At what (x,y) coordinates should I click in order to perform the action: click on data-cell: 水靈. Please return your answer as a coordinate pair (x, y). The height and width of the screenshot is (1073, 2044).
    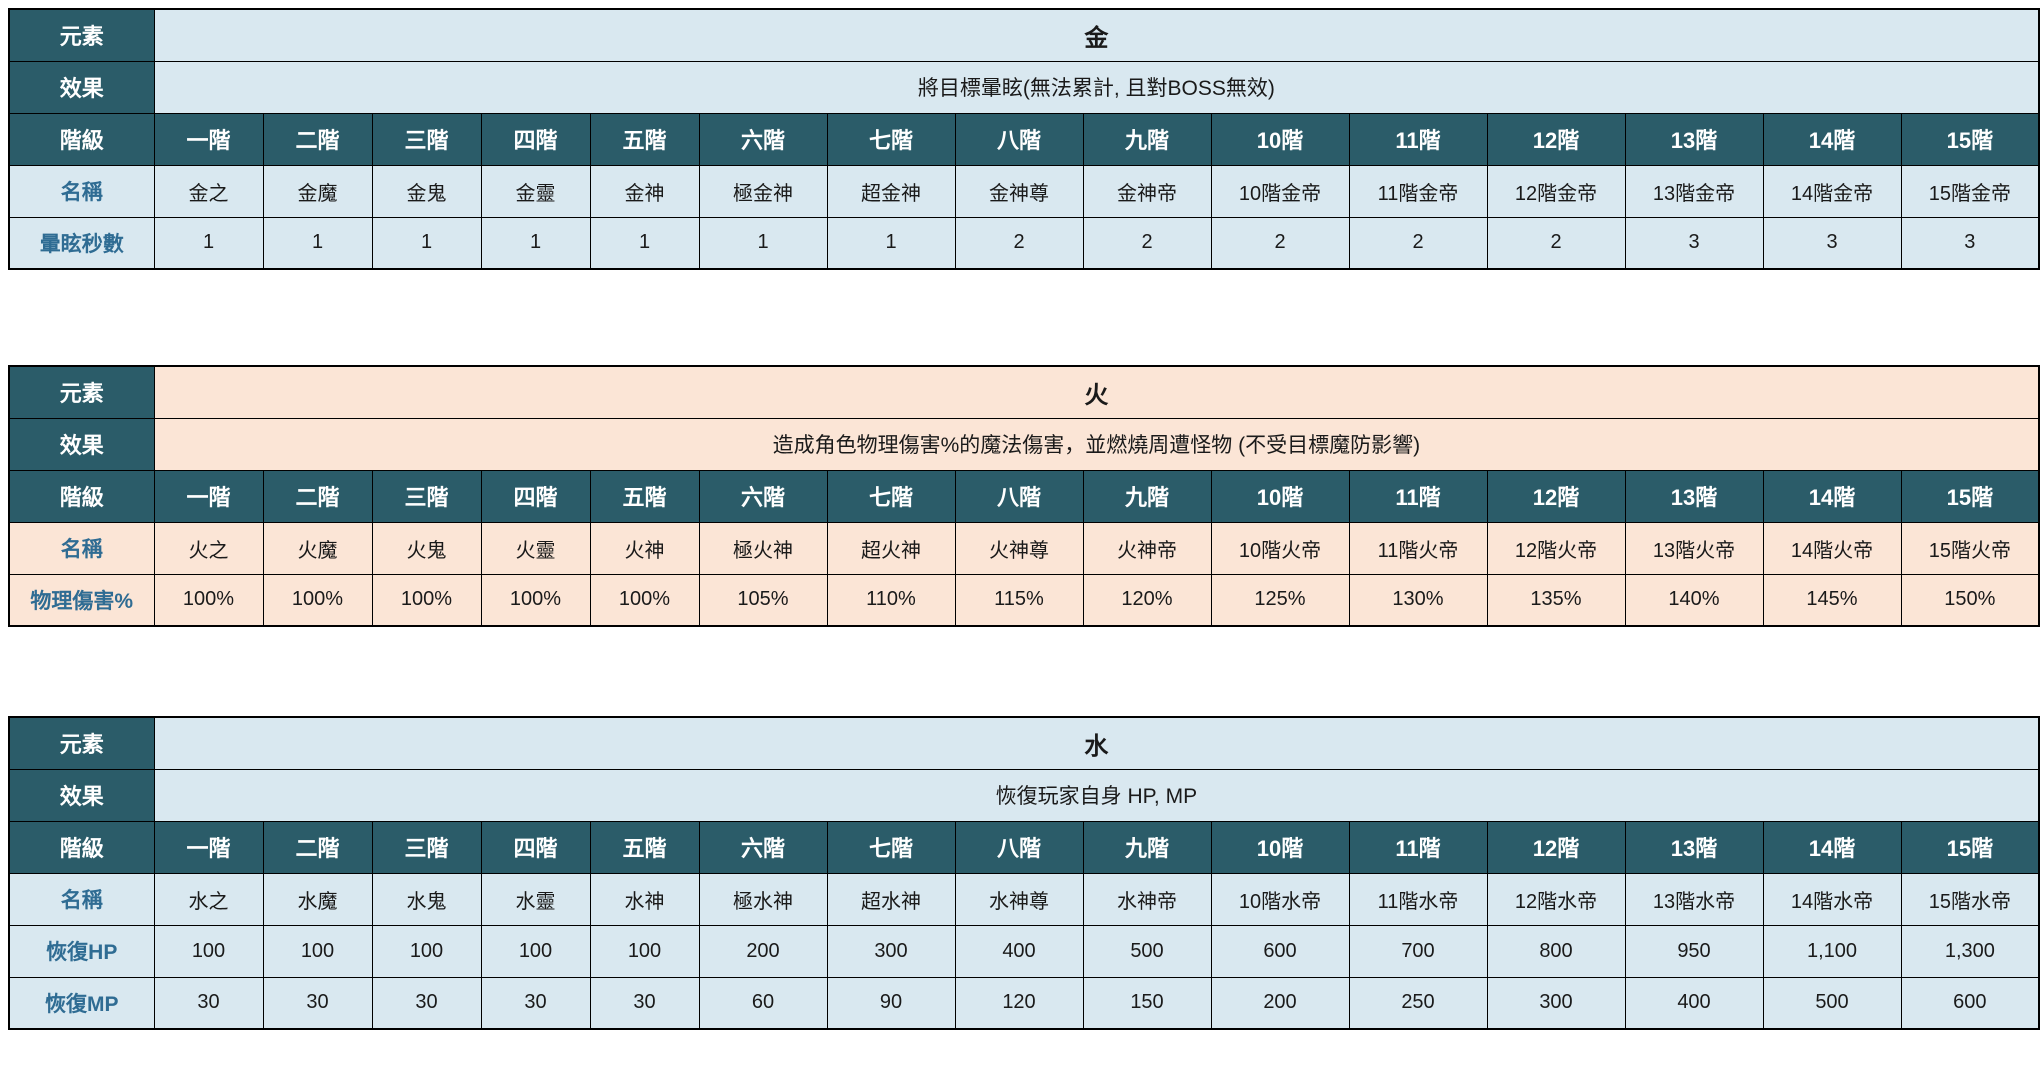
    Looking at the image, I should click on (535, 899).